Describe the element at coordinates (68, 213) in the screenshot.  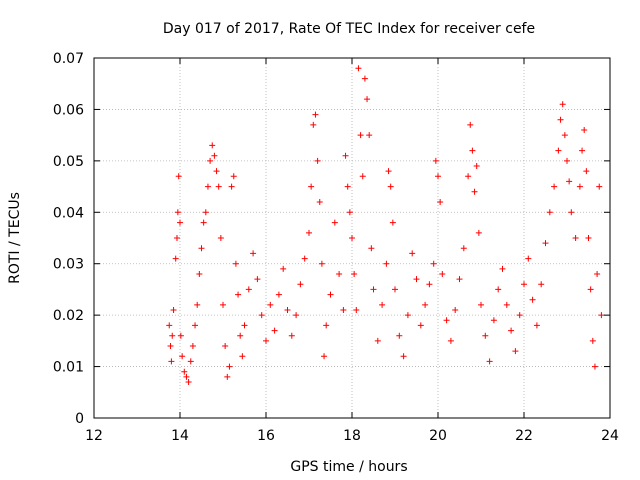
I see `y-tick-label: 0.04` at that location.